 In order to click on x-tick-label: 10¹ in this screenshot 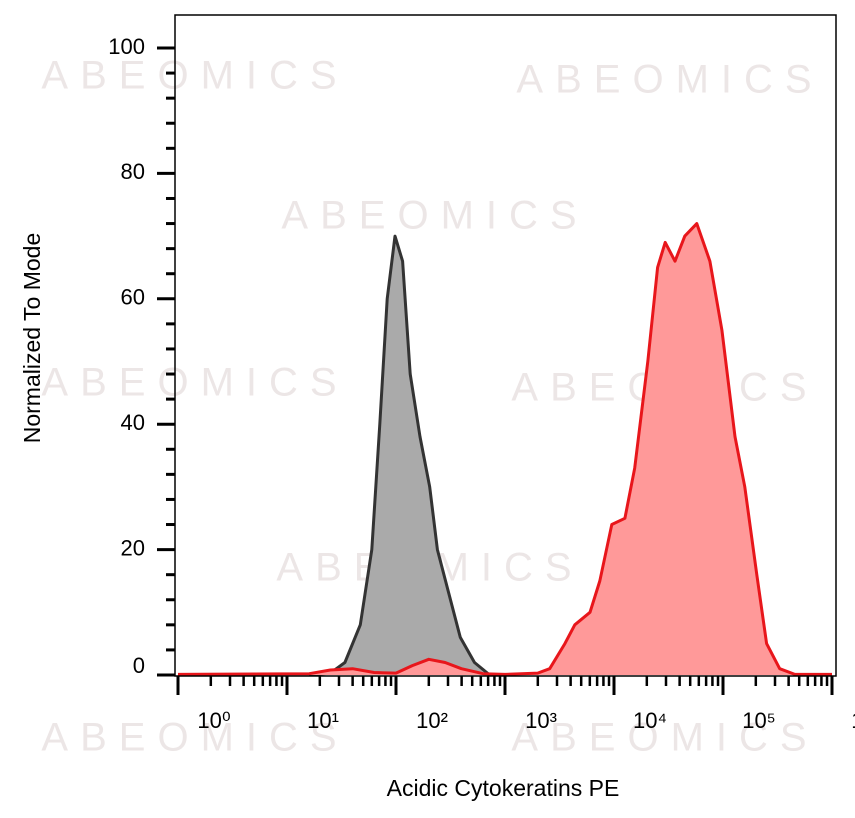, I will do `click(323, 720)`.